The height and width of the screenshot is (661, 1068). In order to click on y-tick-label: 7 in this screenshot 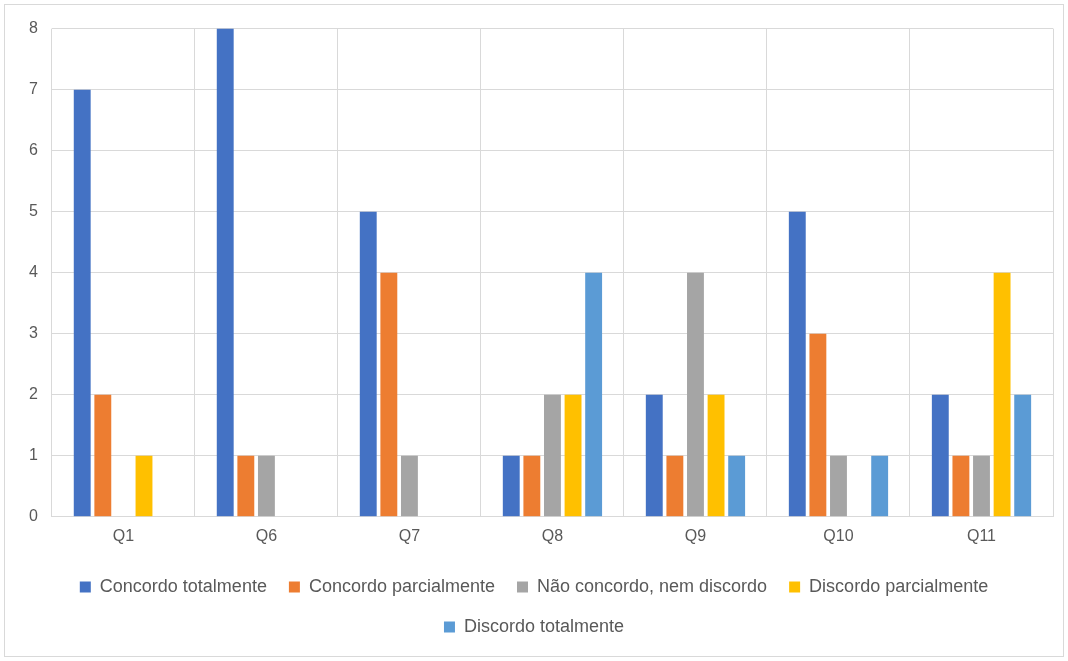, I will do `click(33, 89)`.